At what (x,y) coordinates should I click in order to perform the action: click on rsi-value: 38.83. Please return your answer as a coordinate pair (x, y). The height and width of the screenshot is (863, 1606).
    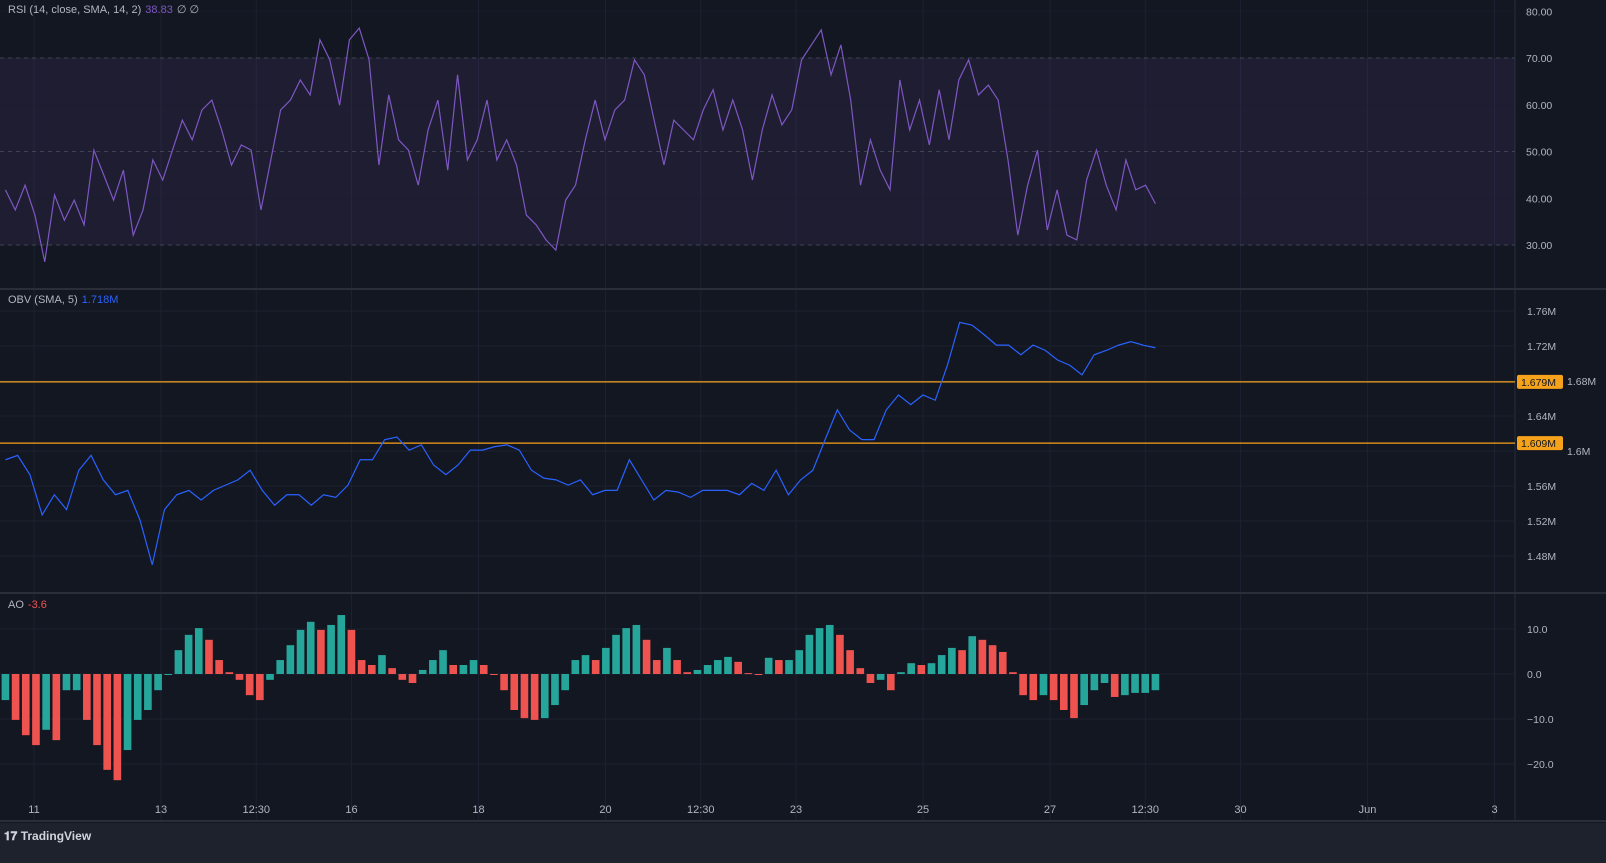
    Looking at the image, I should click on (159, 10).